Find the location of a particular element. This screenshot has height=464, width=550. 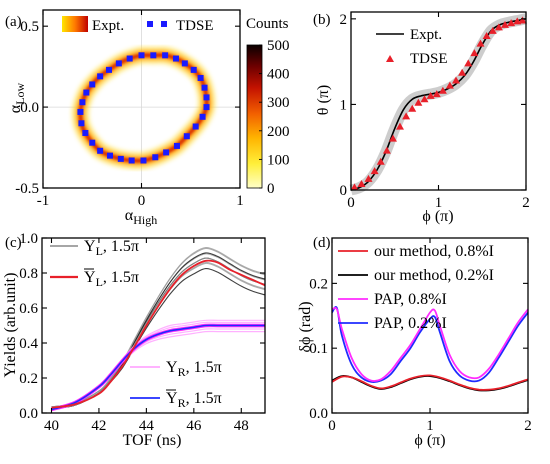

legend-expt-swatch is located at coordinates (75, 24).